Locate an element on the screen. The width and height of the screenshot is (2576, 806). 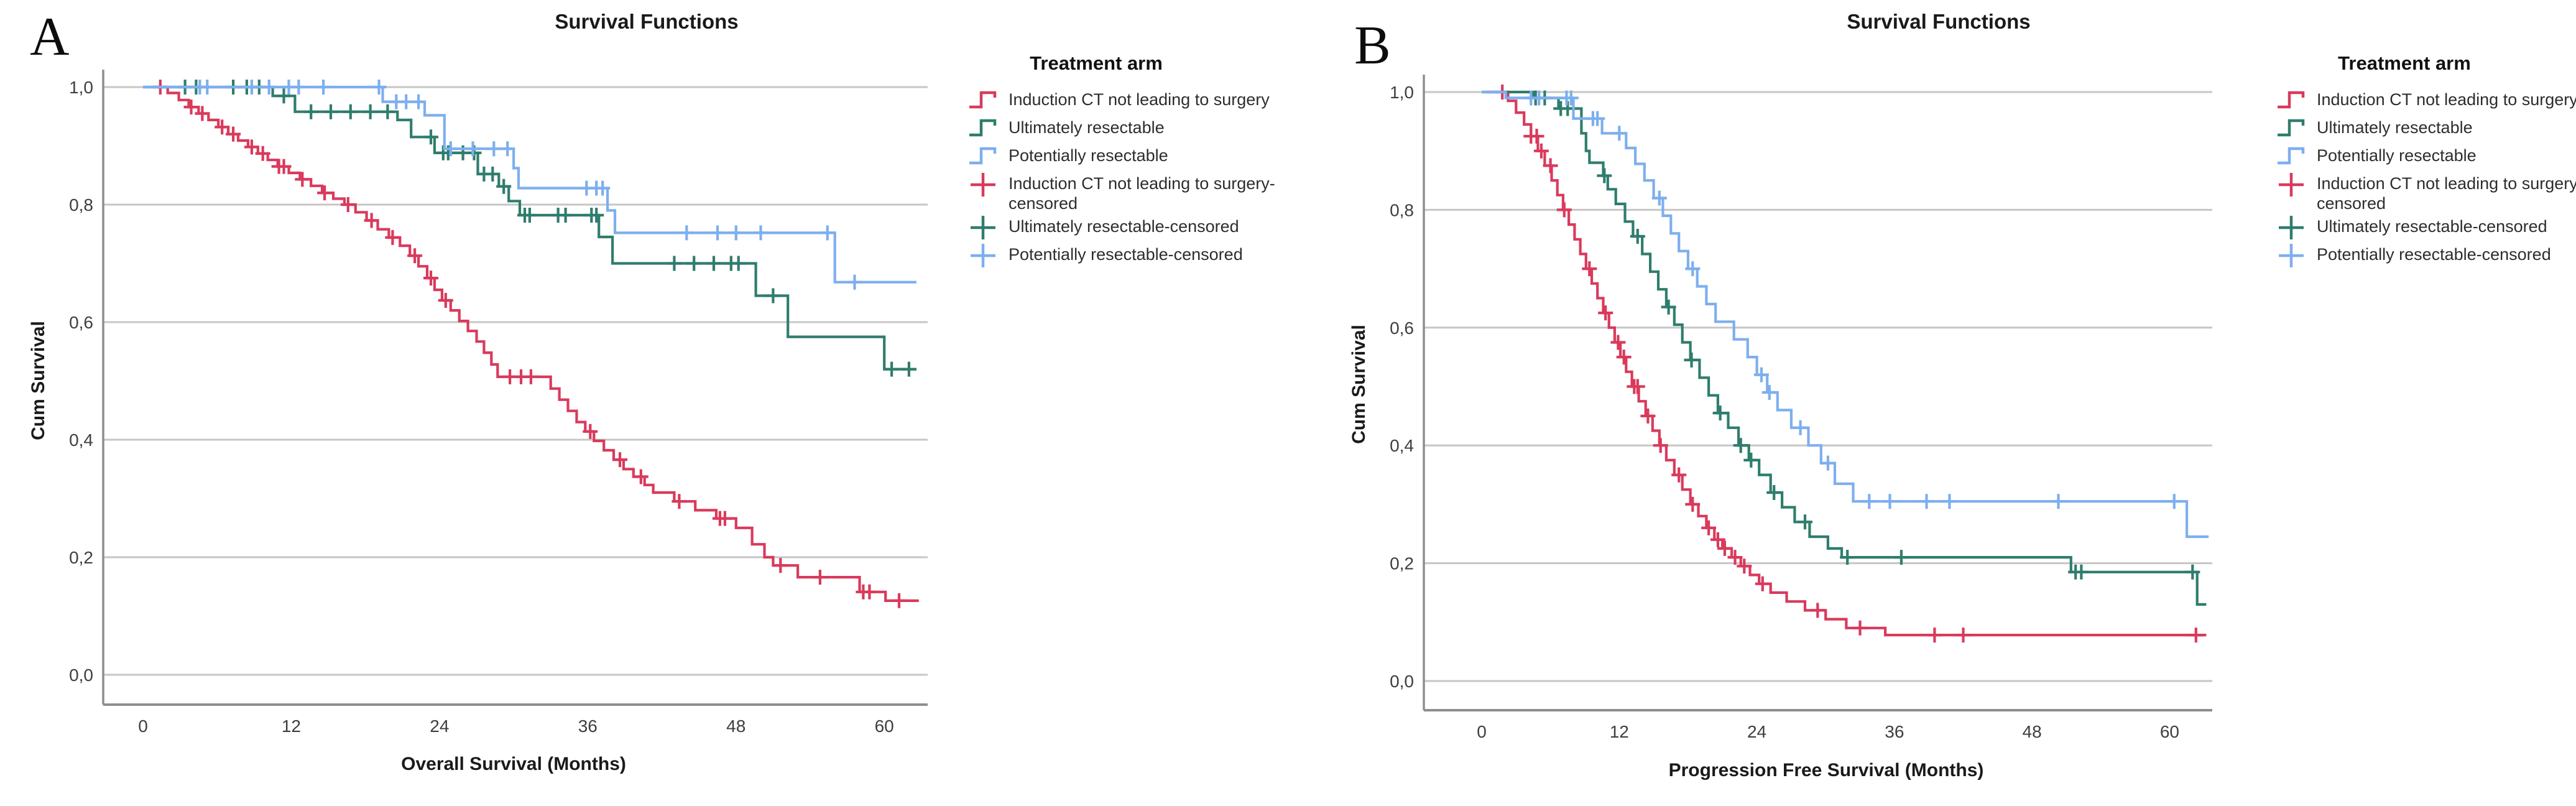
km-curve-potentially-resectable is located at coordinates (529, 184).